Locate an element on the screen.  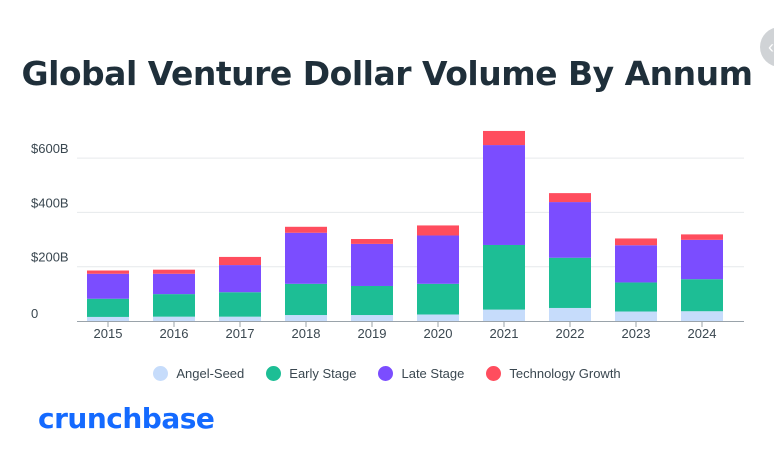
bar-stack-2016 is located at coordinates (174, 295).